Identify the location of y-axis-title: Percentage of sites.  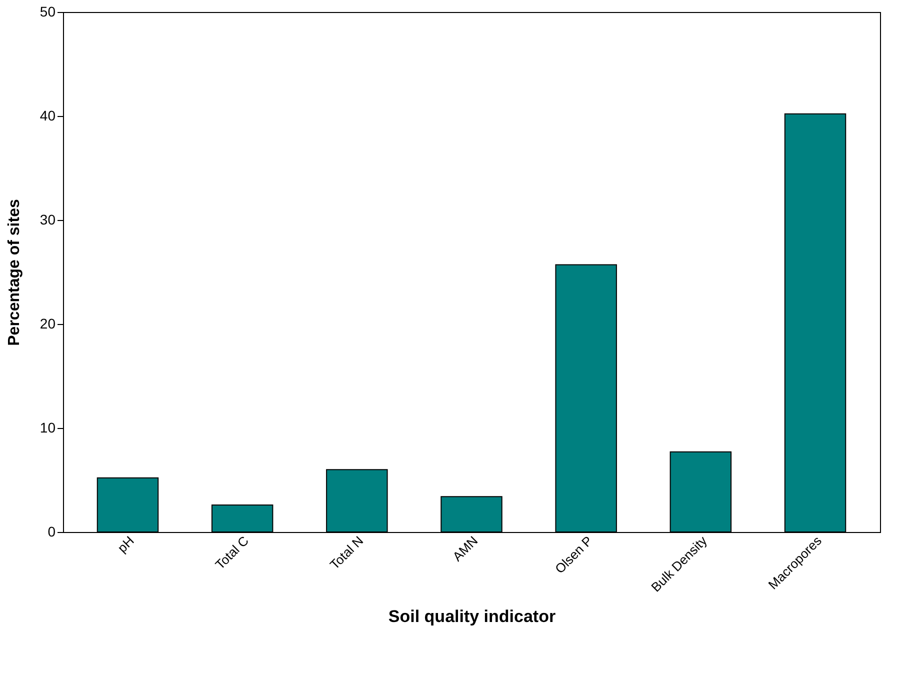
(14, 272).